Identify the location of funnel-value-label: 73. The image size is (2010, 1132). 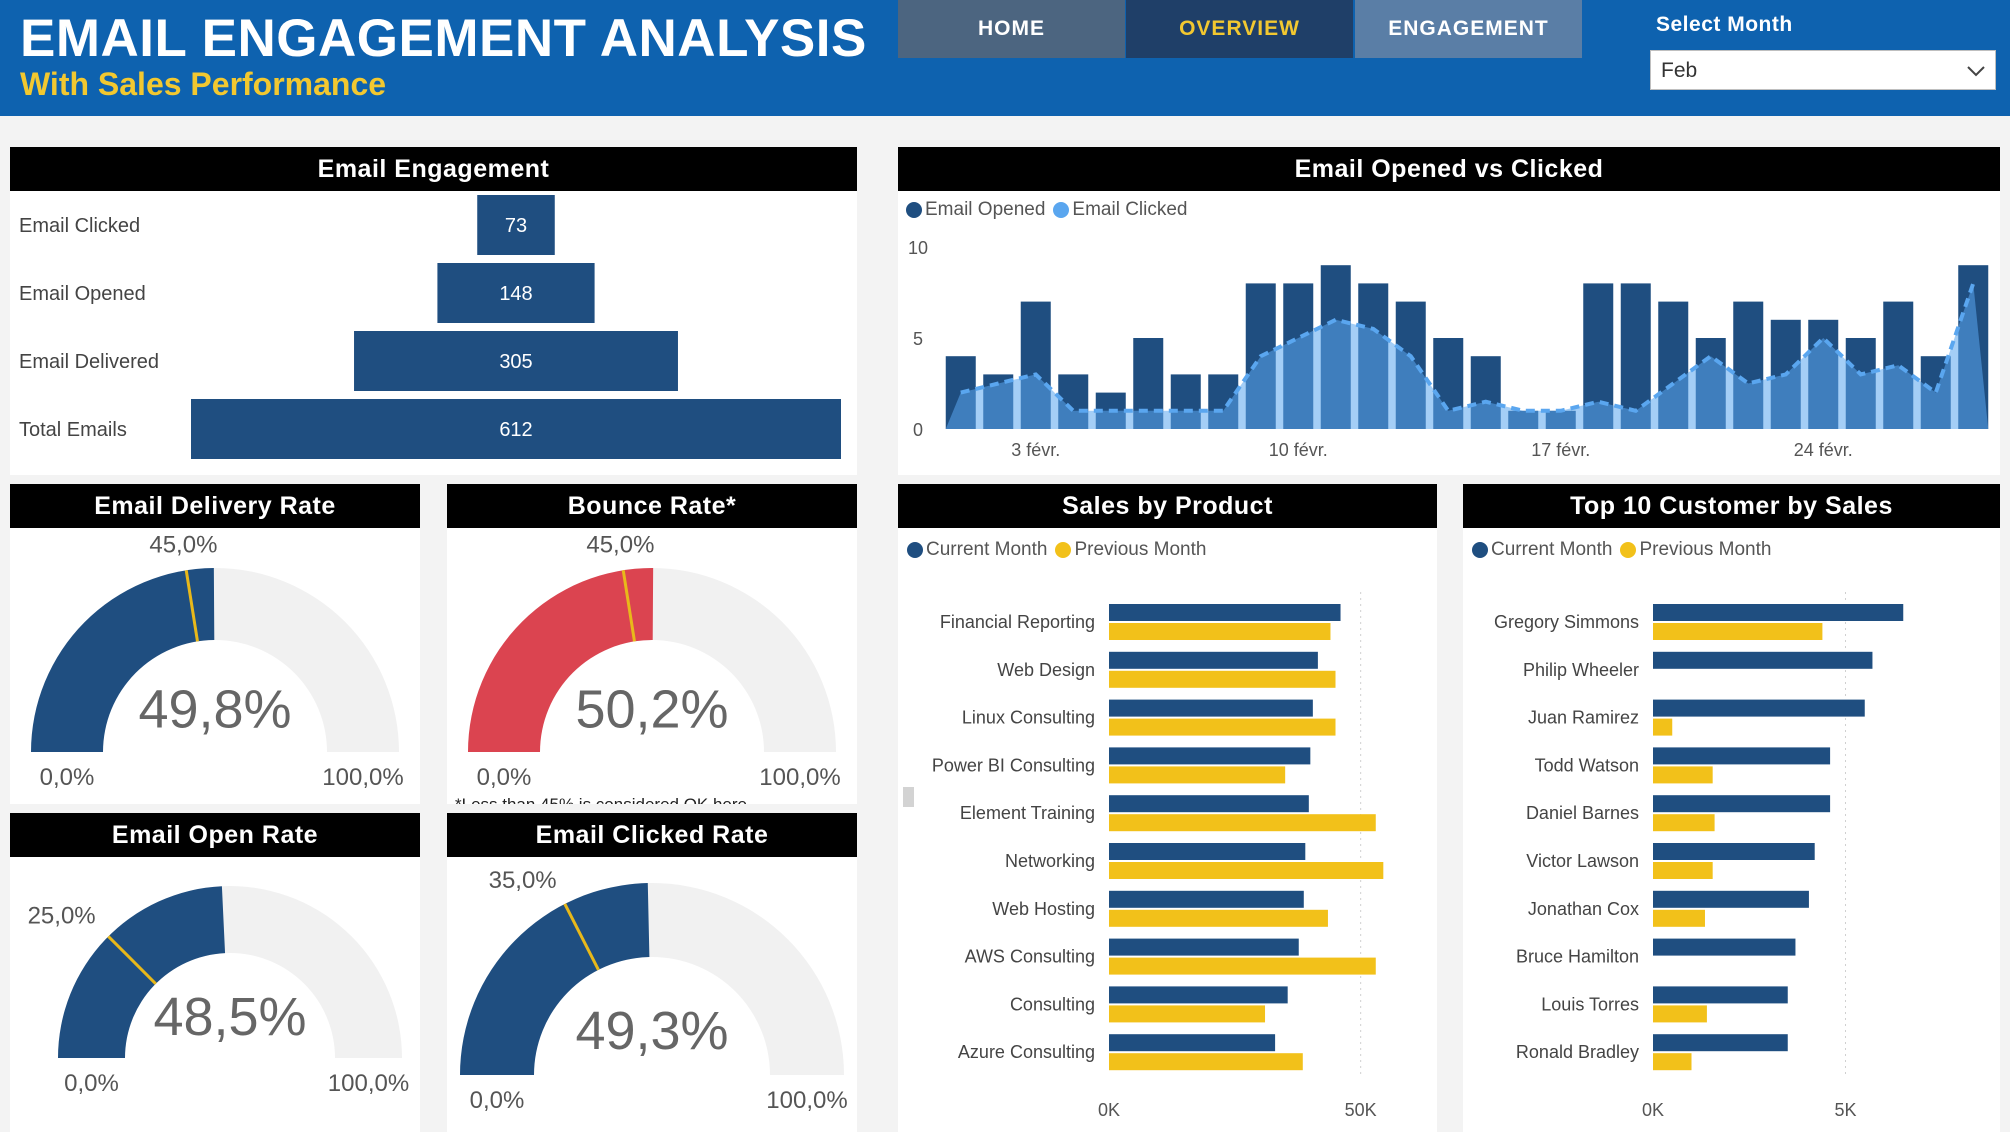
(516, 226).